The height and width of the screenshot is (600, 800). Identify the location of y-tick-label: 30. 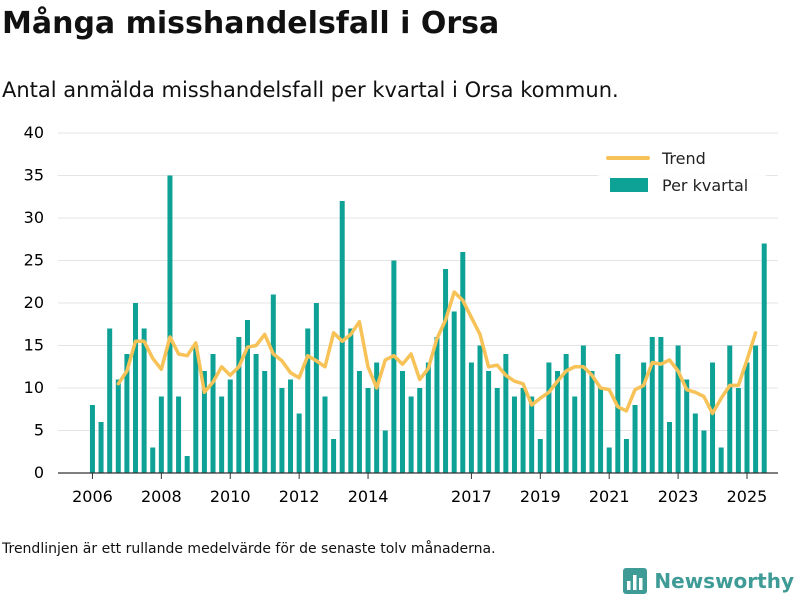
(34, 217).